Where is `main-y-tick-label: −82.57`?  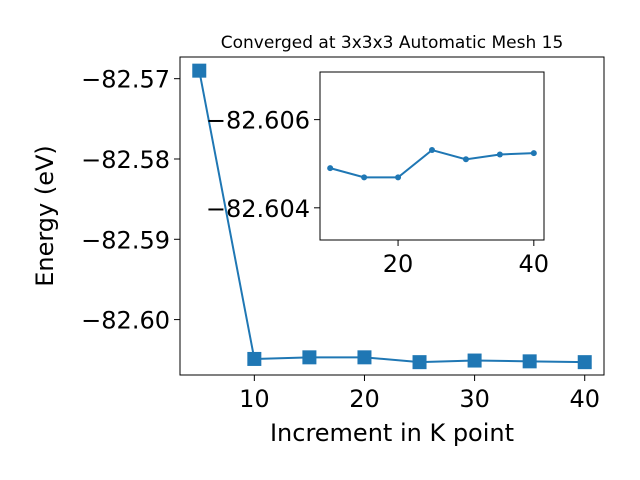
main-y-tick-label: −82.57 is located at coordinates (125, 80).